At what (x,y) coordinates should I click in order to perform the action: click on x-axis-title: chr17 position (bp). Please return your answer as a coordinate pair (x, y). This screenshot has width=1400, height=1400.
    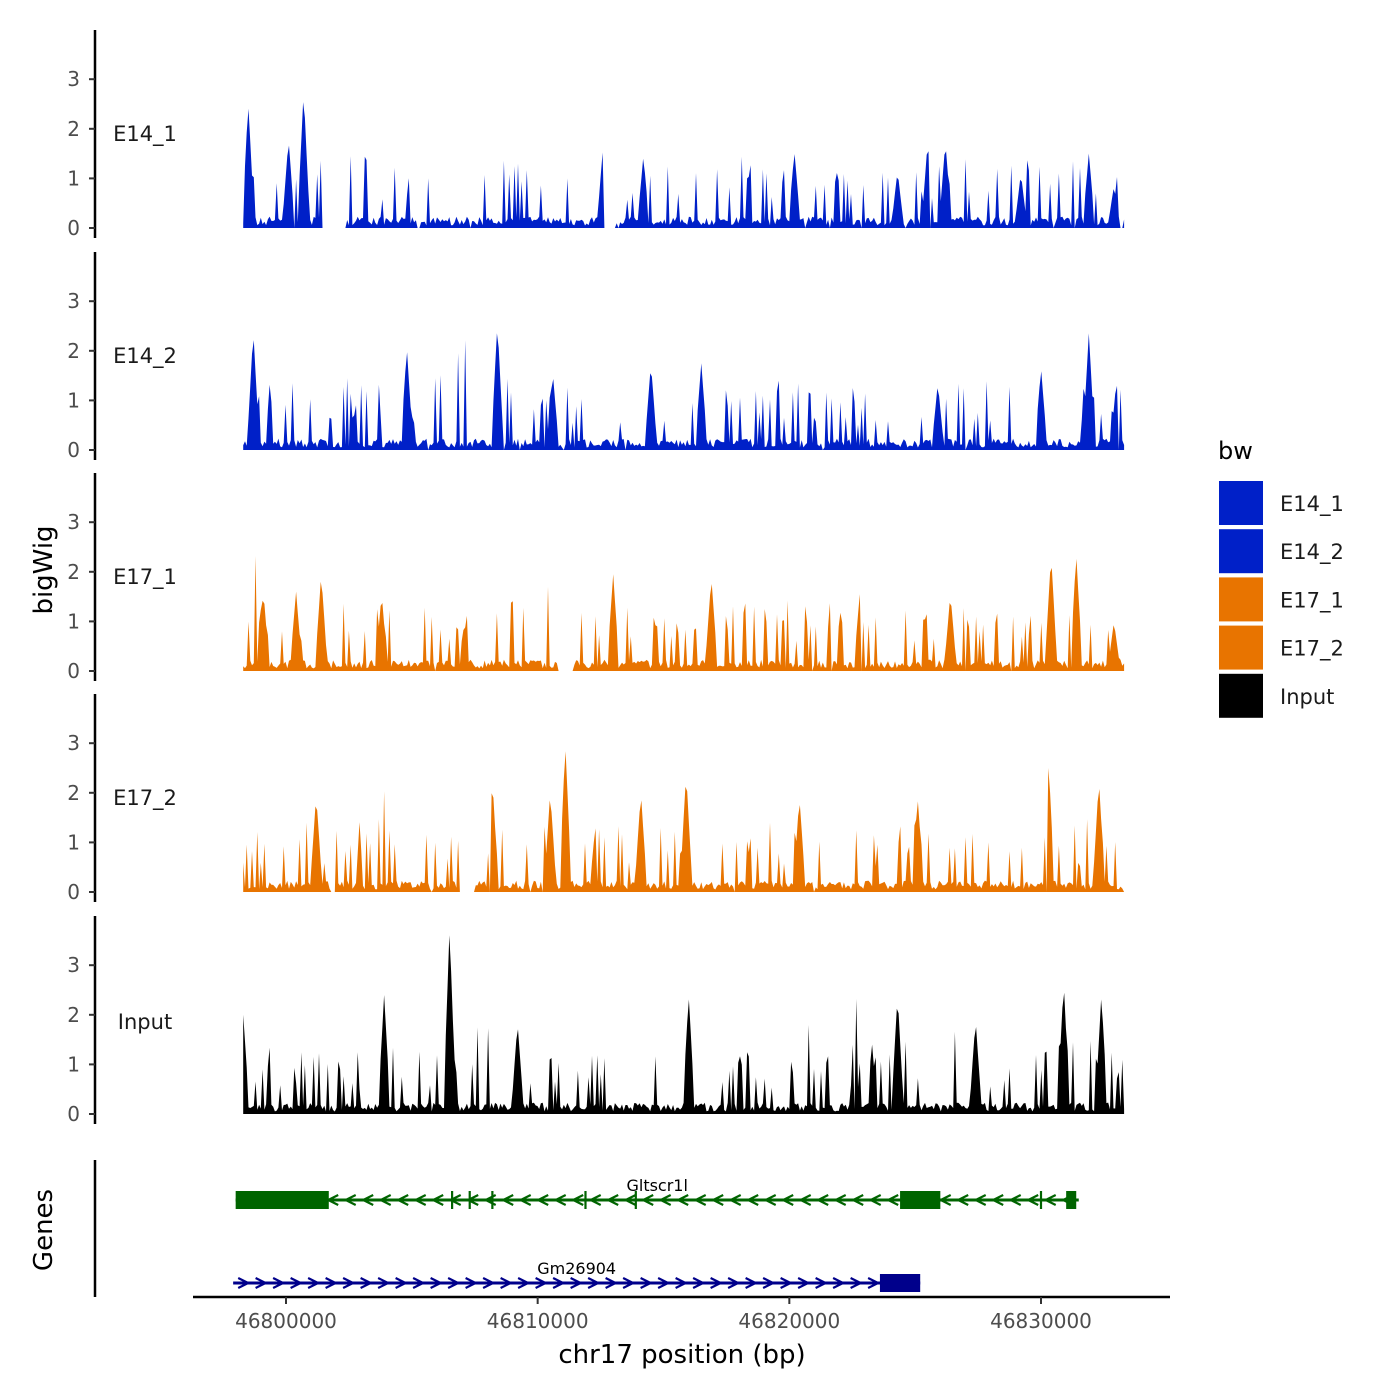
    Looking at the image, I should click on (681, 1355).